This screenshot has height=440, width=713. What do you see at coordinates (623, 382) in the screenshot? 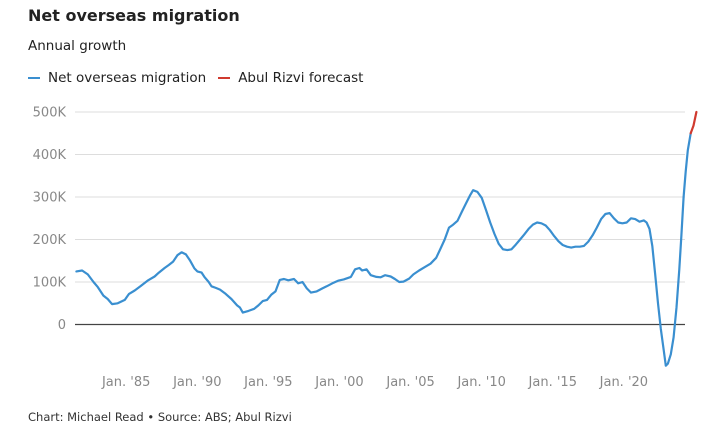
I see `x-tick-label: Jan. '20` at bounding box center [623, 382].